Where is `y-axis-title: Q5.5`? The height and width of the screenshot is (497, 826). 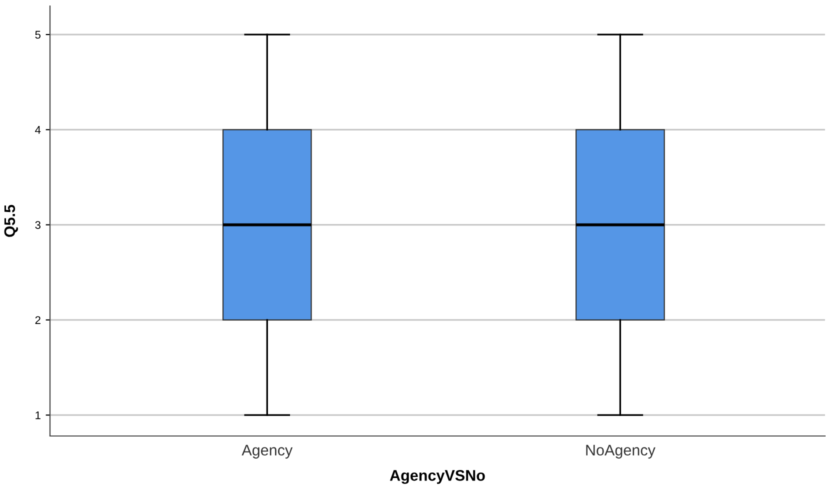
y-axis-title: Q5.5 is located at coordinates (11, 220).